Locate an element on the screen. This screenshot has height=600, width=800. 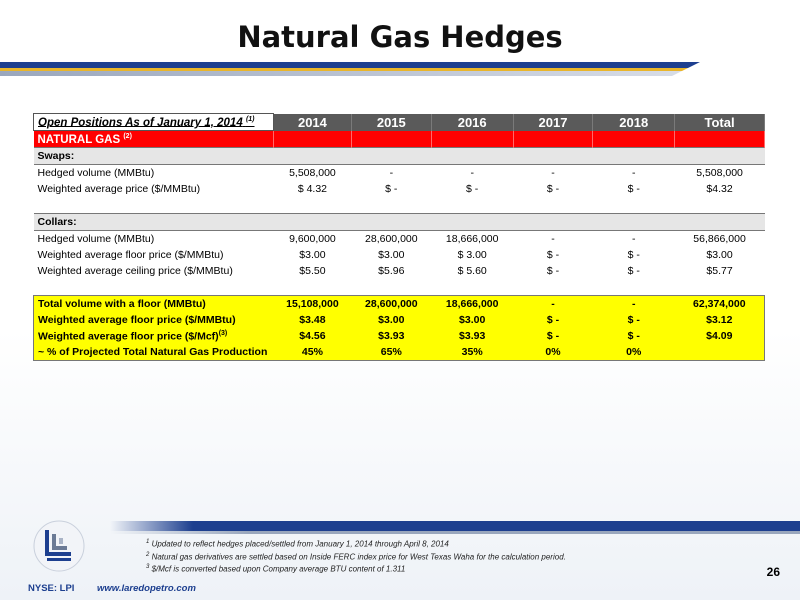
footer-stripe-thin is located at coordinates (455, 532).